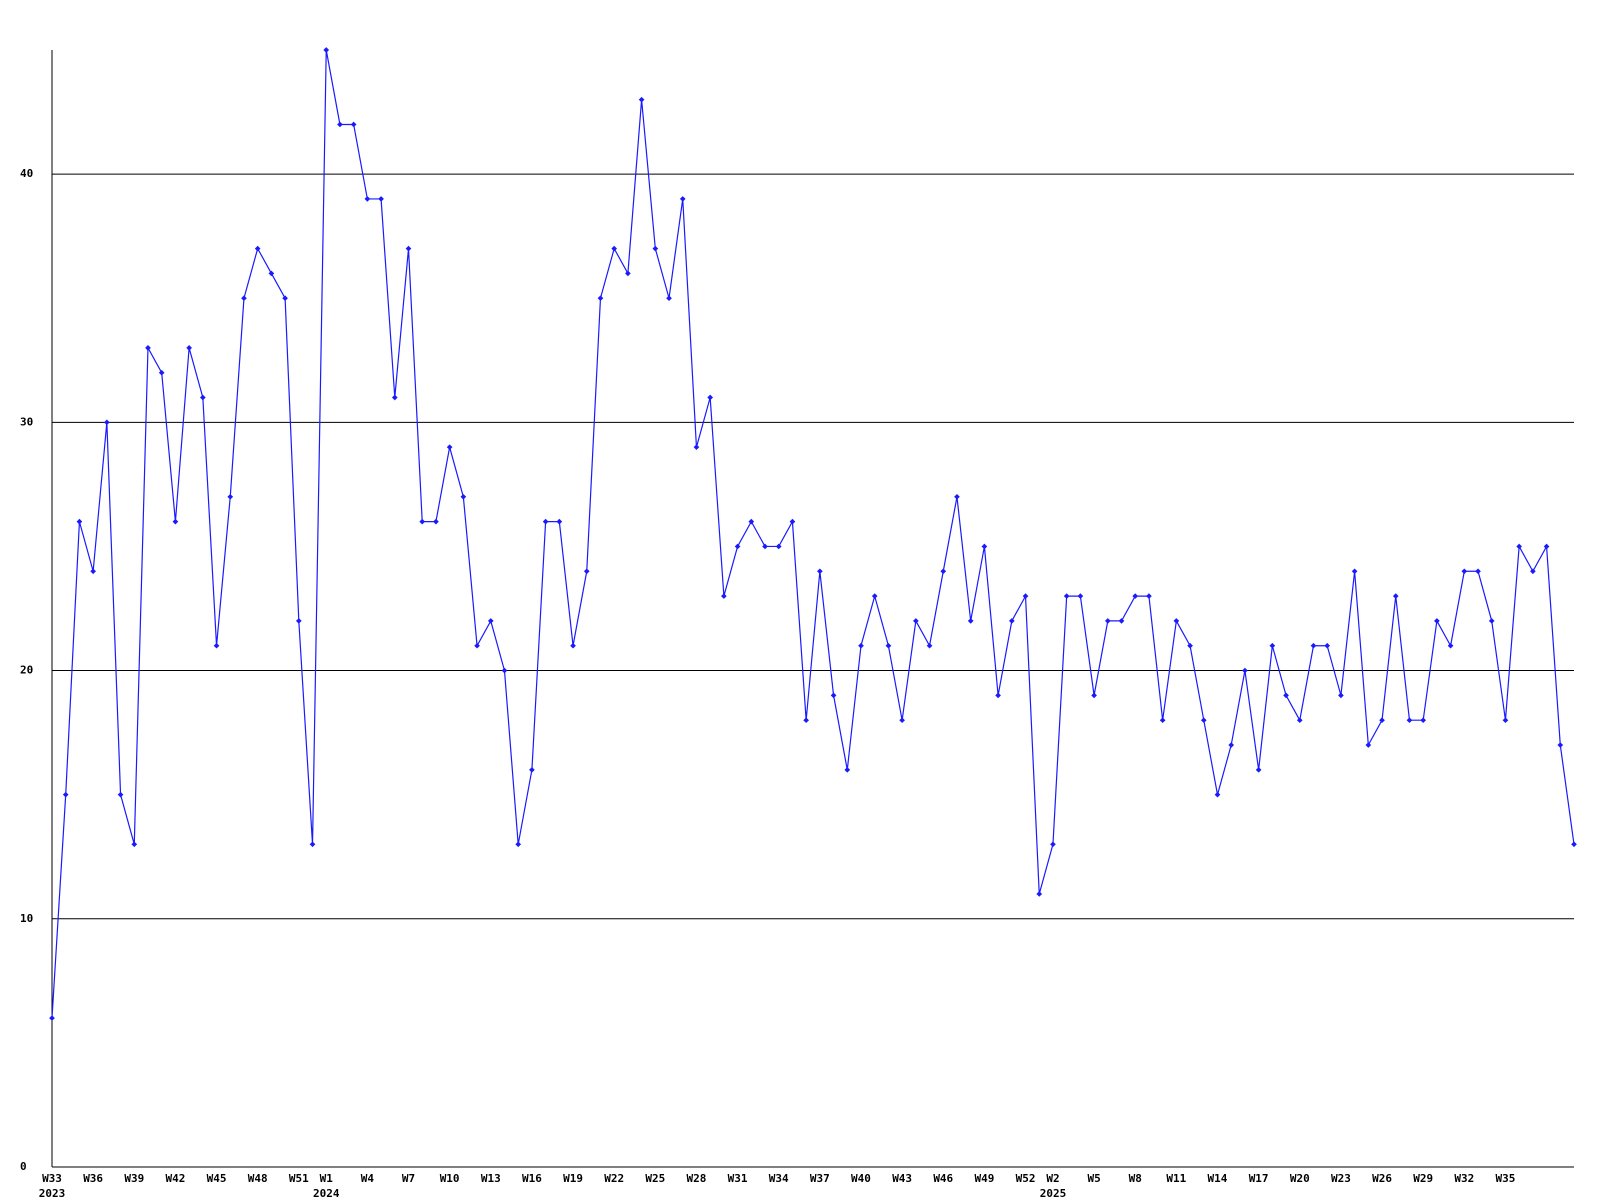 The image size is (1600, 1200). What do you see at coordinates (614, 1178) in the screenshot?
I see `x-tick-label: W22` at bounding box center [614, 1178].